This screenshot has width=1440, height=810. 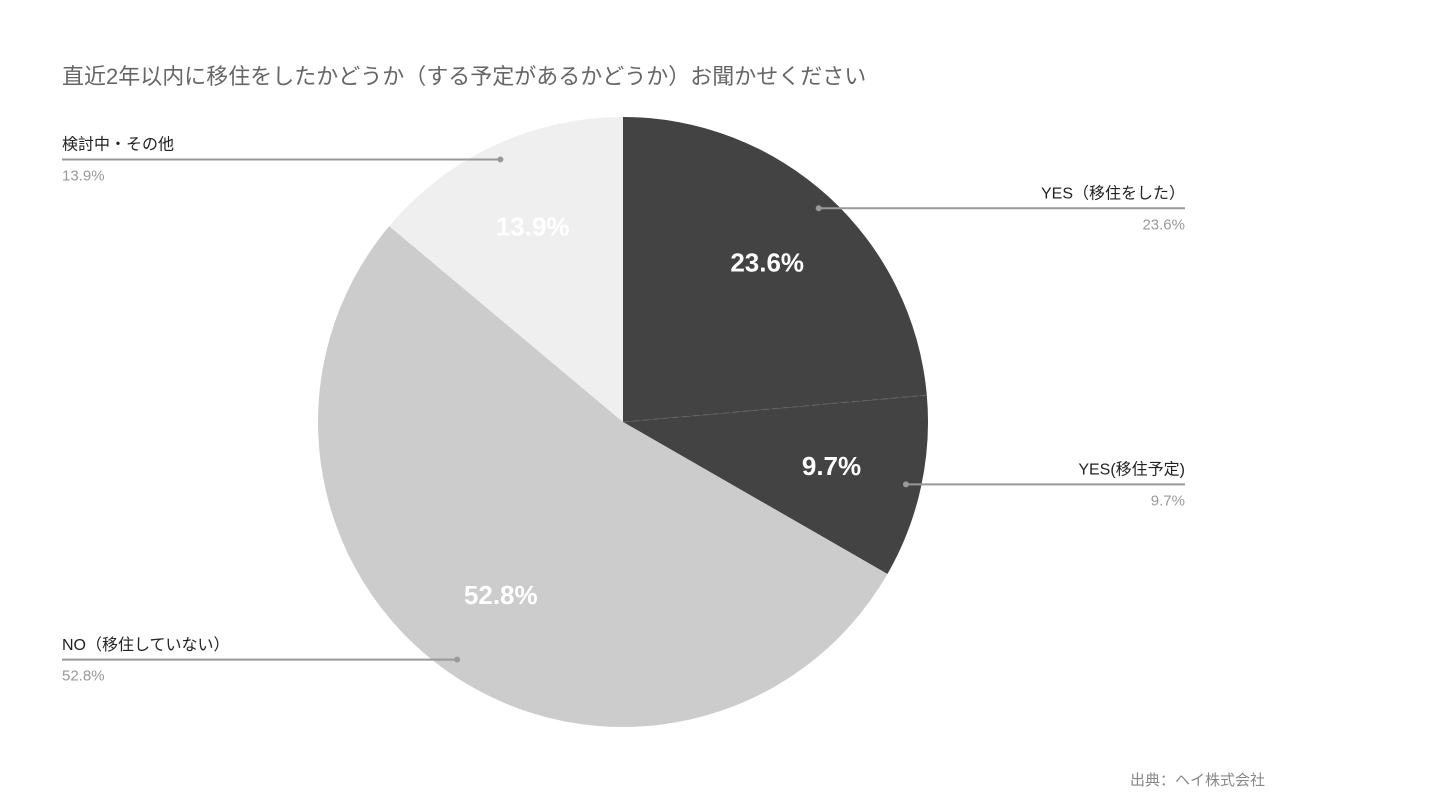 I want to click on slice-label: 23.6%, so click(x=767, y=262).